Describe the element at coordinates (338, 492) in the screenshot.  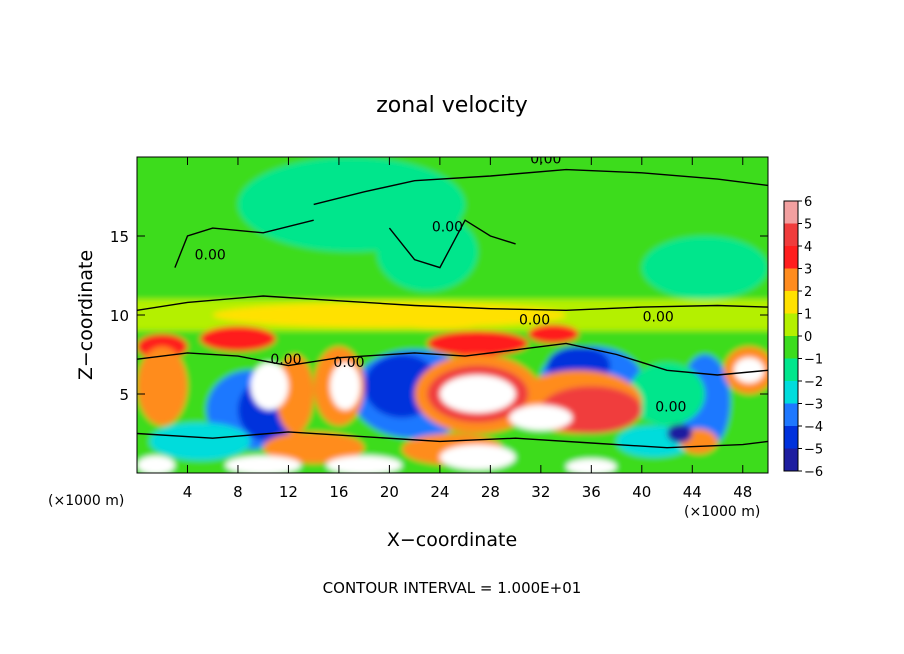
I see `x-tick-label-16: 16` at that location.